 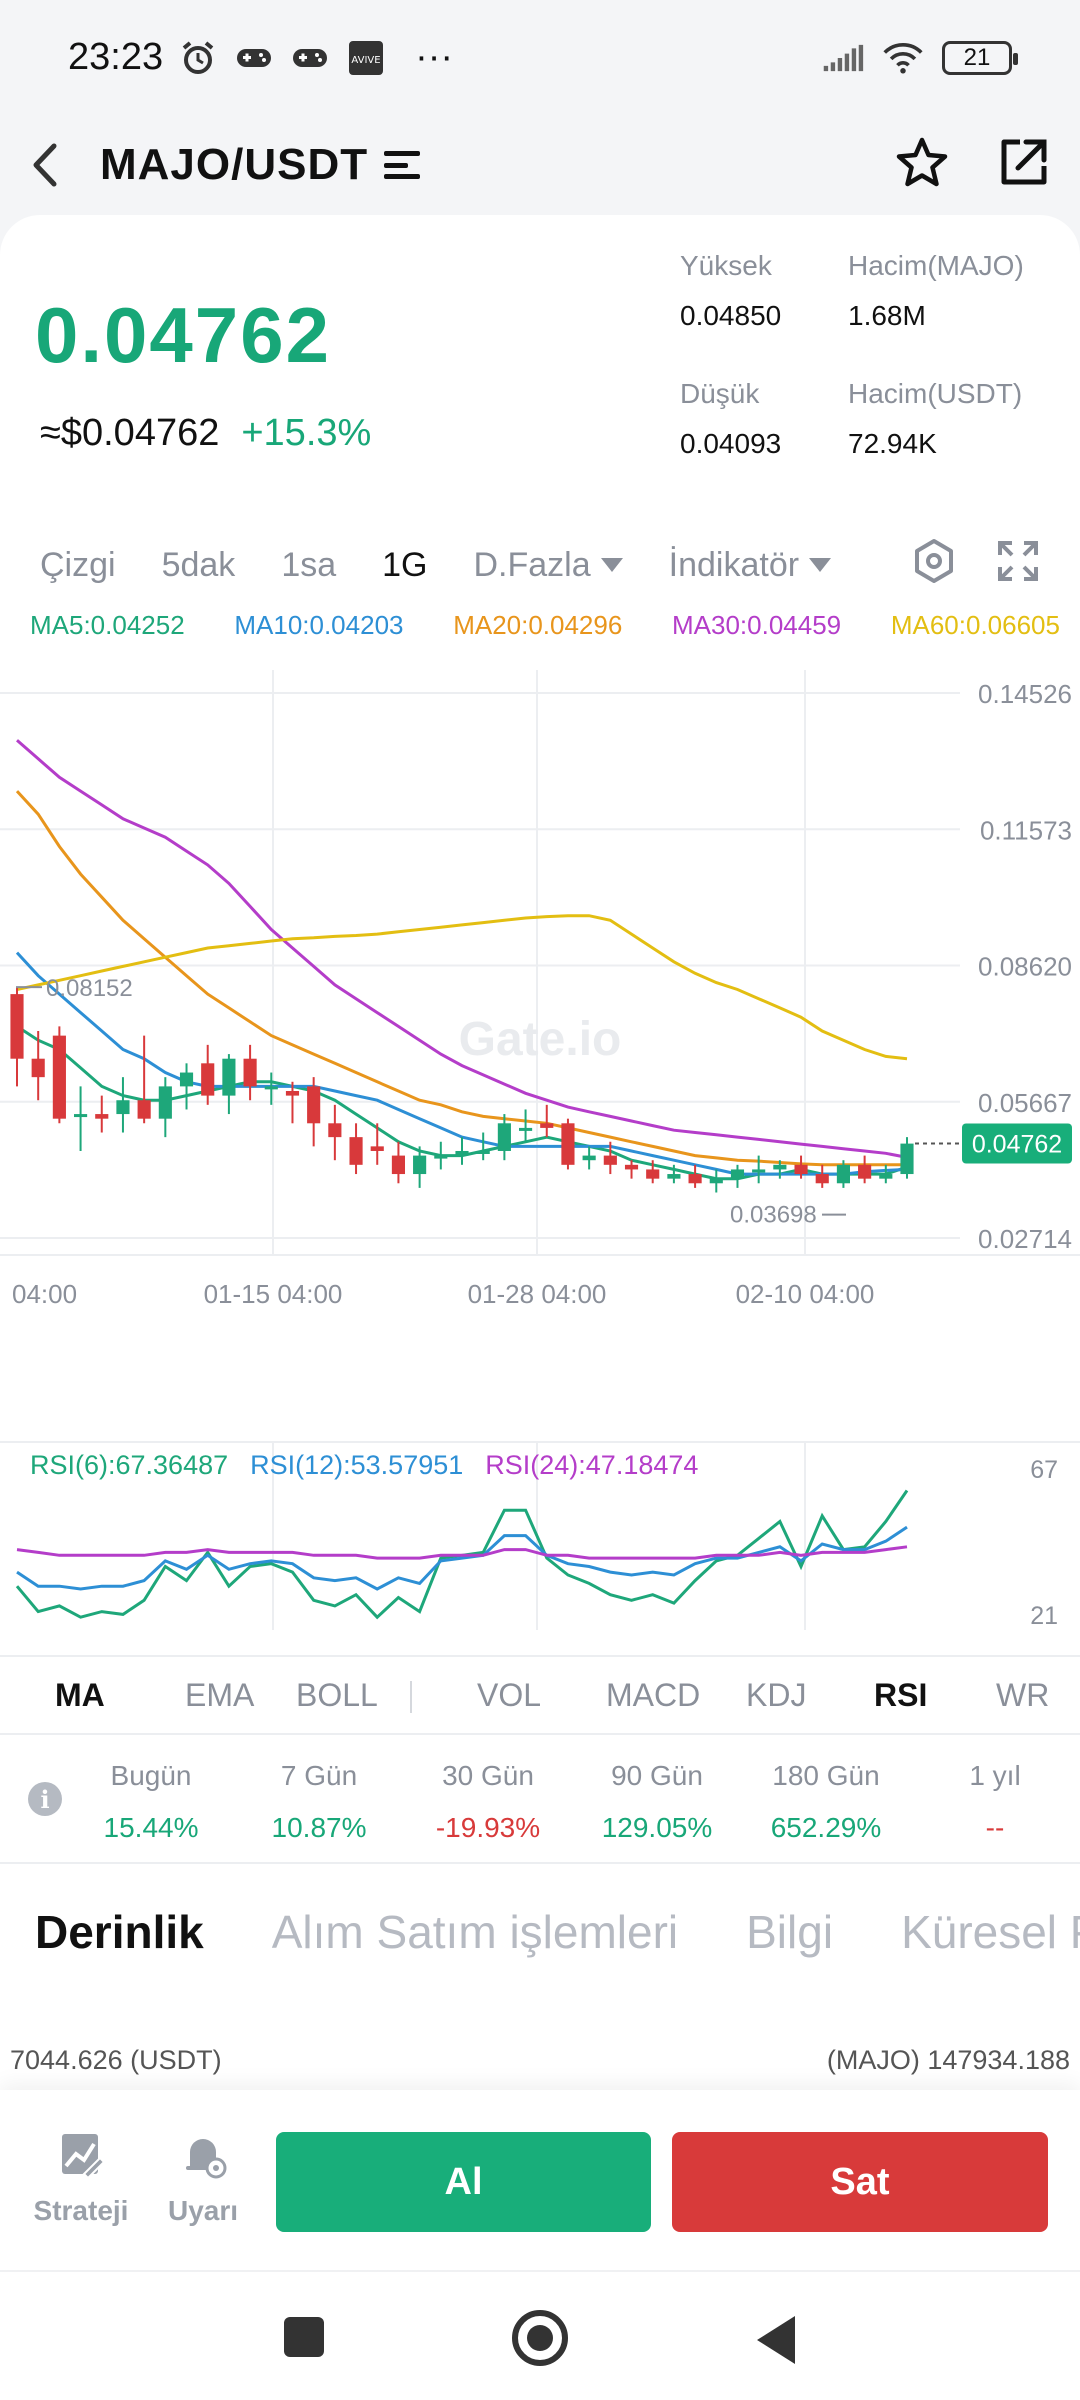 I want to click on strategy-button: Strateji, so click(x=81, y=2178).